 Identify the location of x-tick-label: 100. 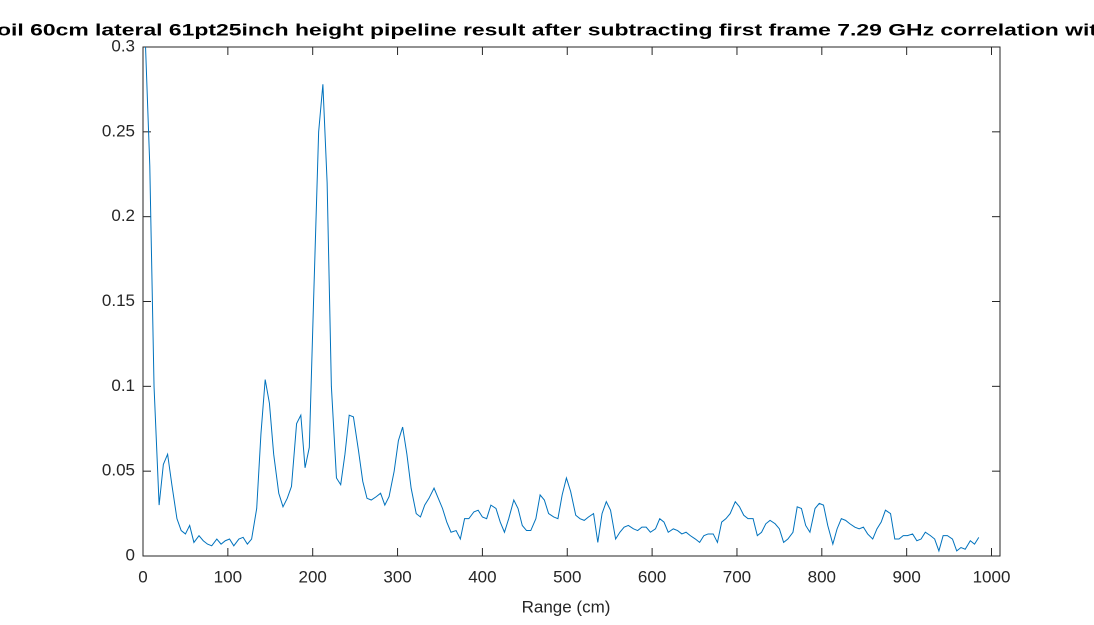
(228, 576).